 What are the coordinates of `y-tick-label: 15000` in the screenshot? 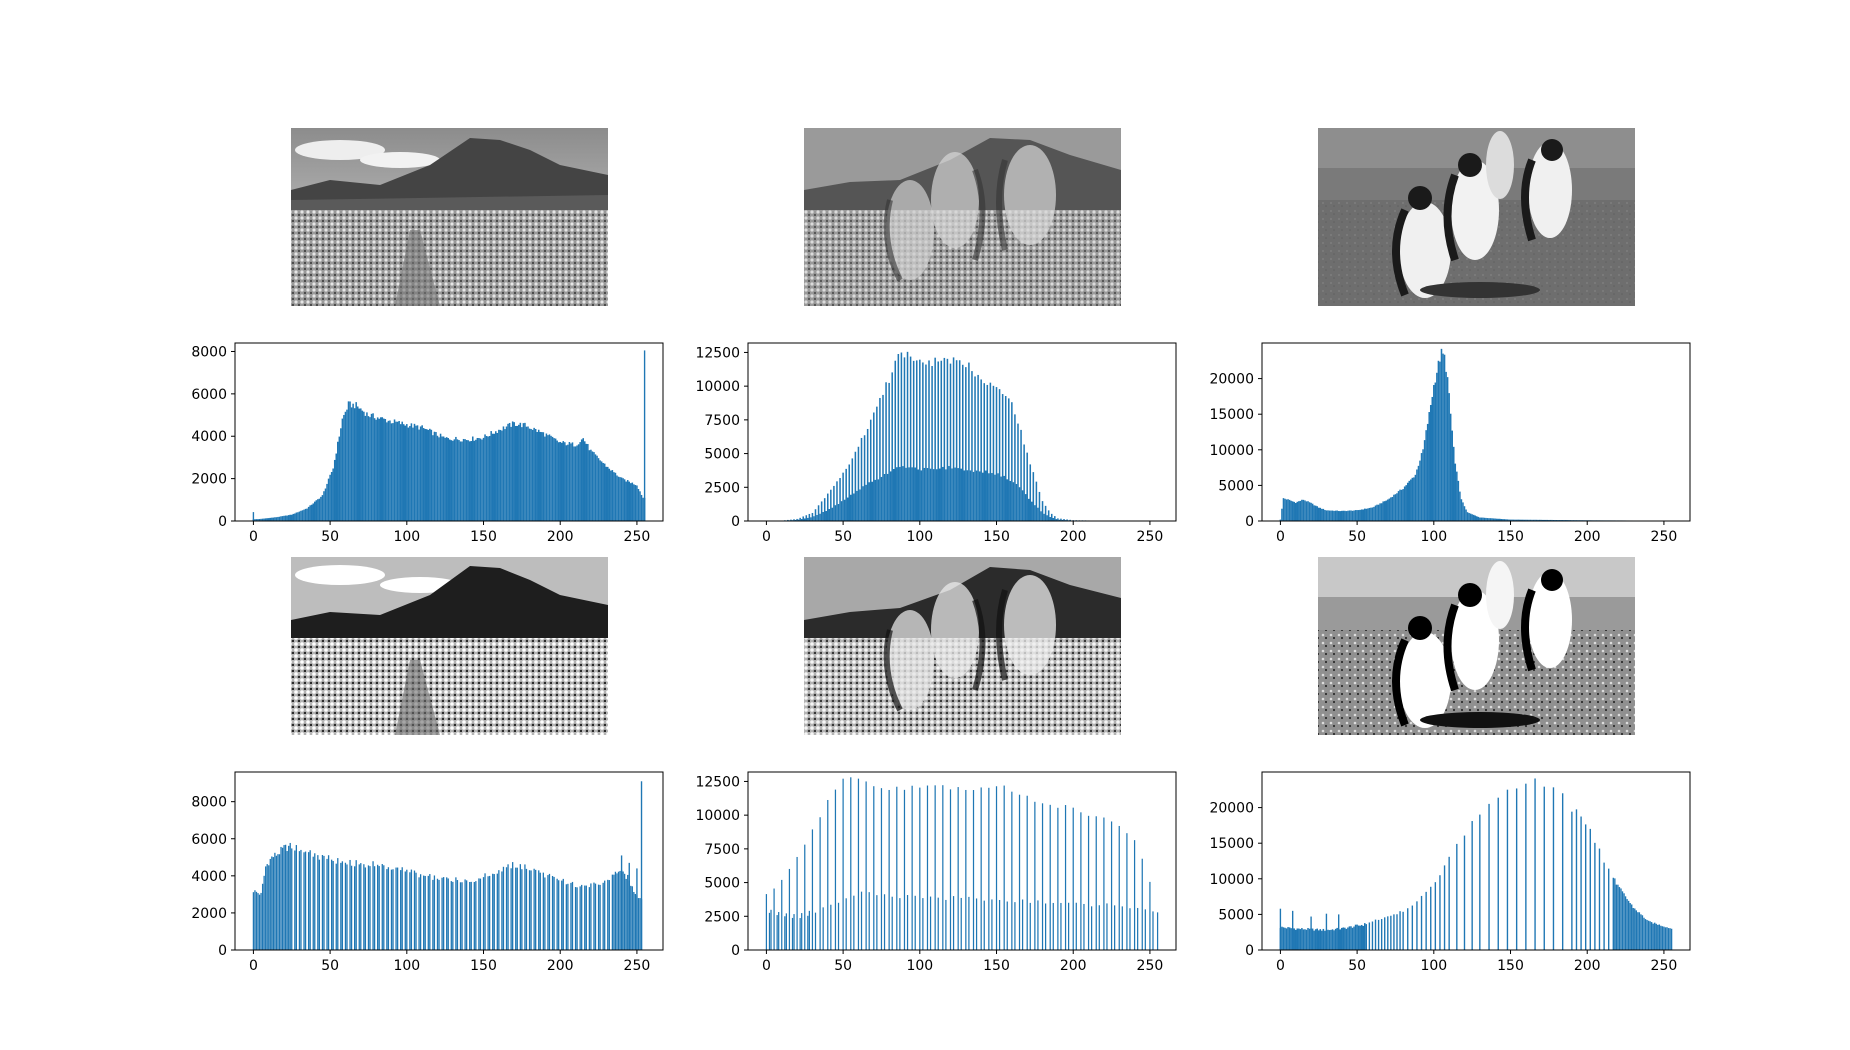 It's located at (1231, 415).